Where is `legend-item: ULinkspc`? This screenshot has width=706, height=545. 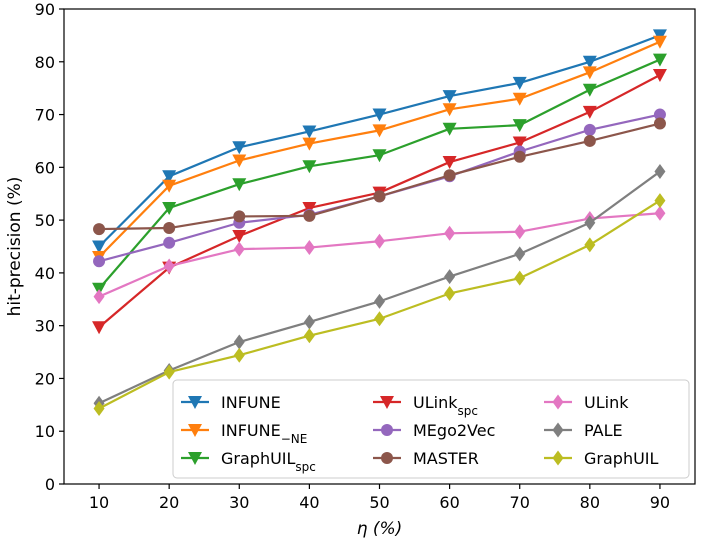 legend-item: ULinkspc is located at coordinates (425, 405).